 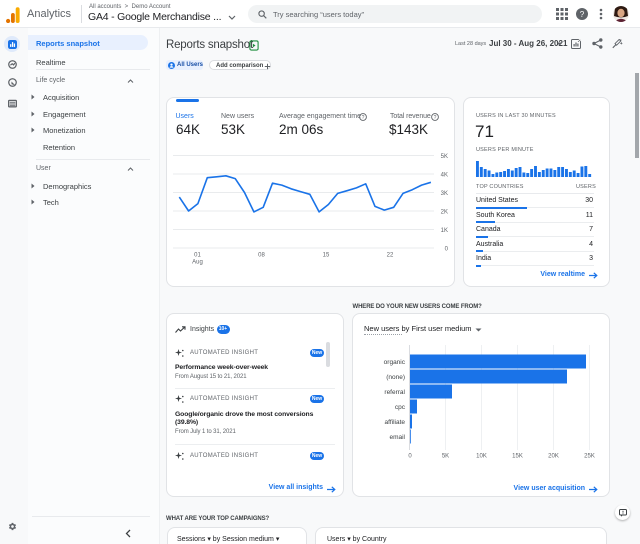 What do you see at coordinates (261, 256) in the screenshot?
I see `svg-text: 08` at bounding box center [261, 256].